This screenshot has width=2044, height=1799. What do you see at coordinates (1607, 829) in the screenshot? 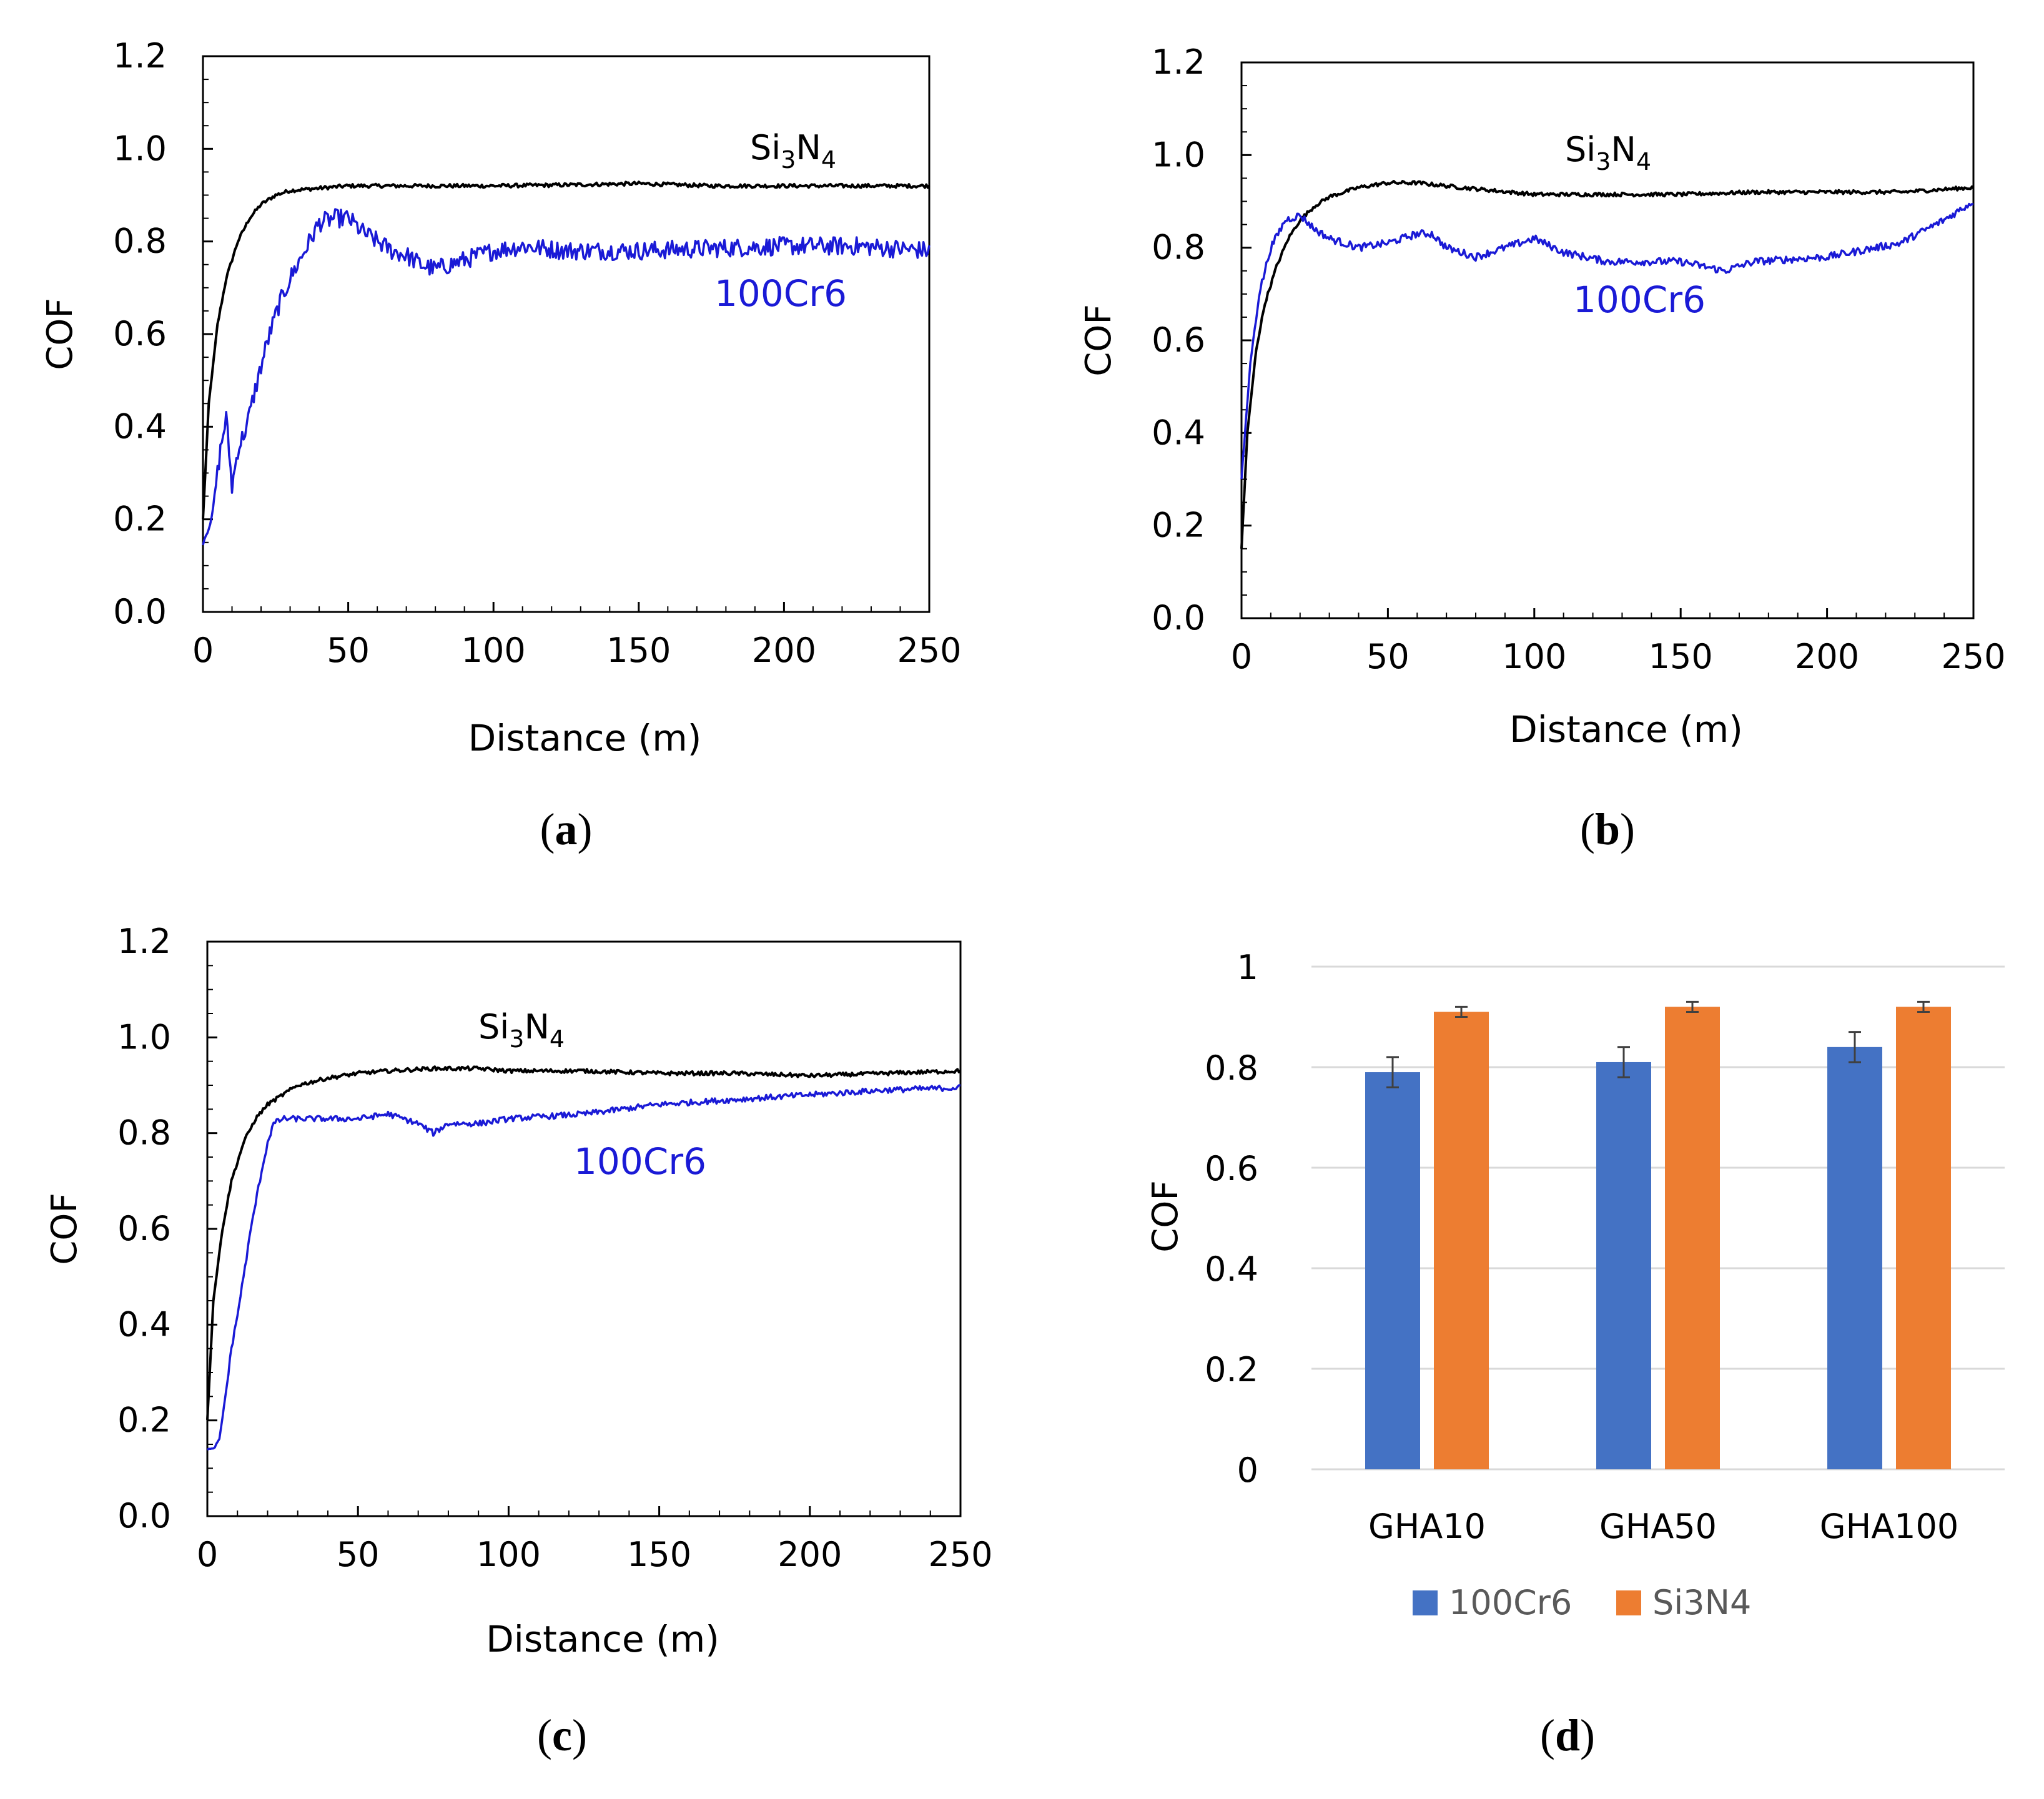
I see `panel-label: (b)` at bounding box center [1607, 829].